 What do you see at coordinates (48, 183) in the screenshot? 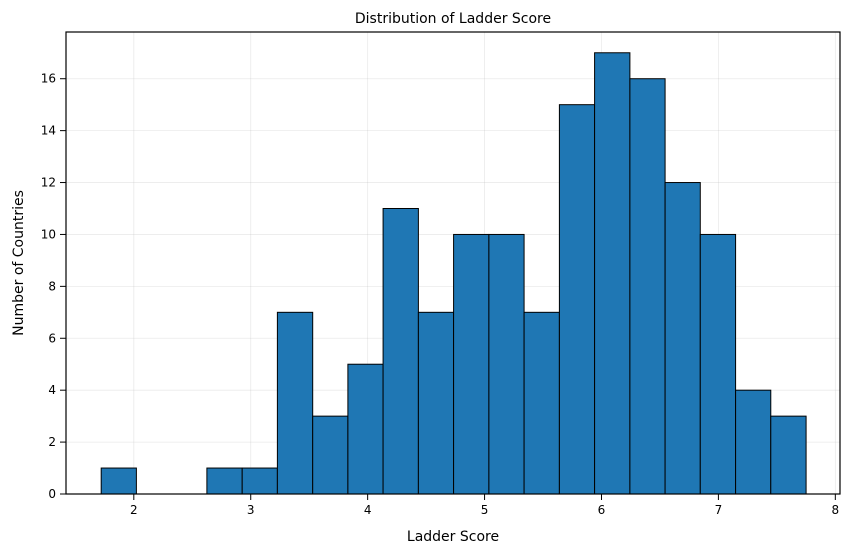
I see `y-tick-label: 12` at bounding box center [48, 183].